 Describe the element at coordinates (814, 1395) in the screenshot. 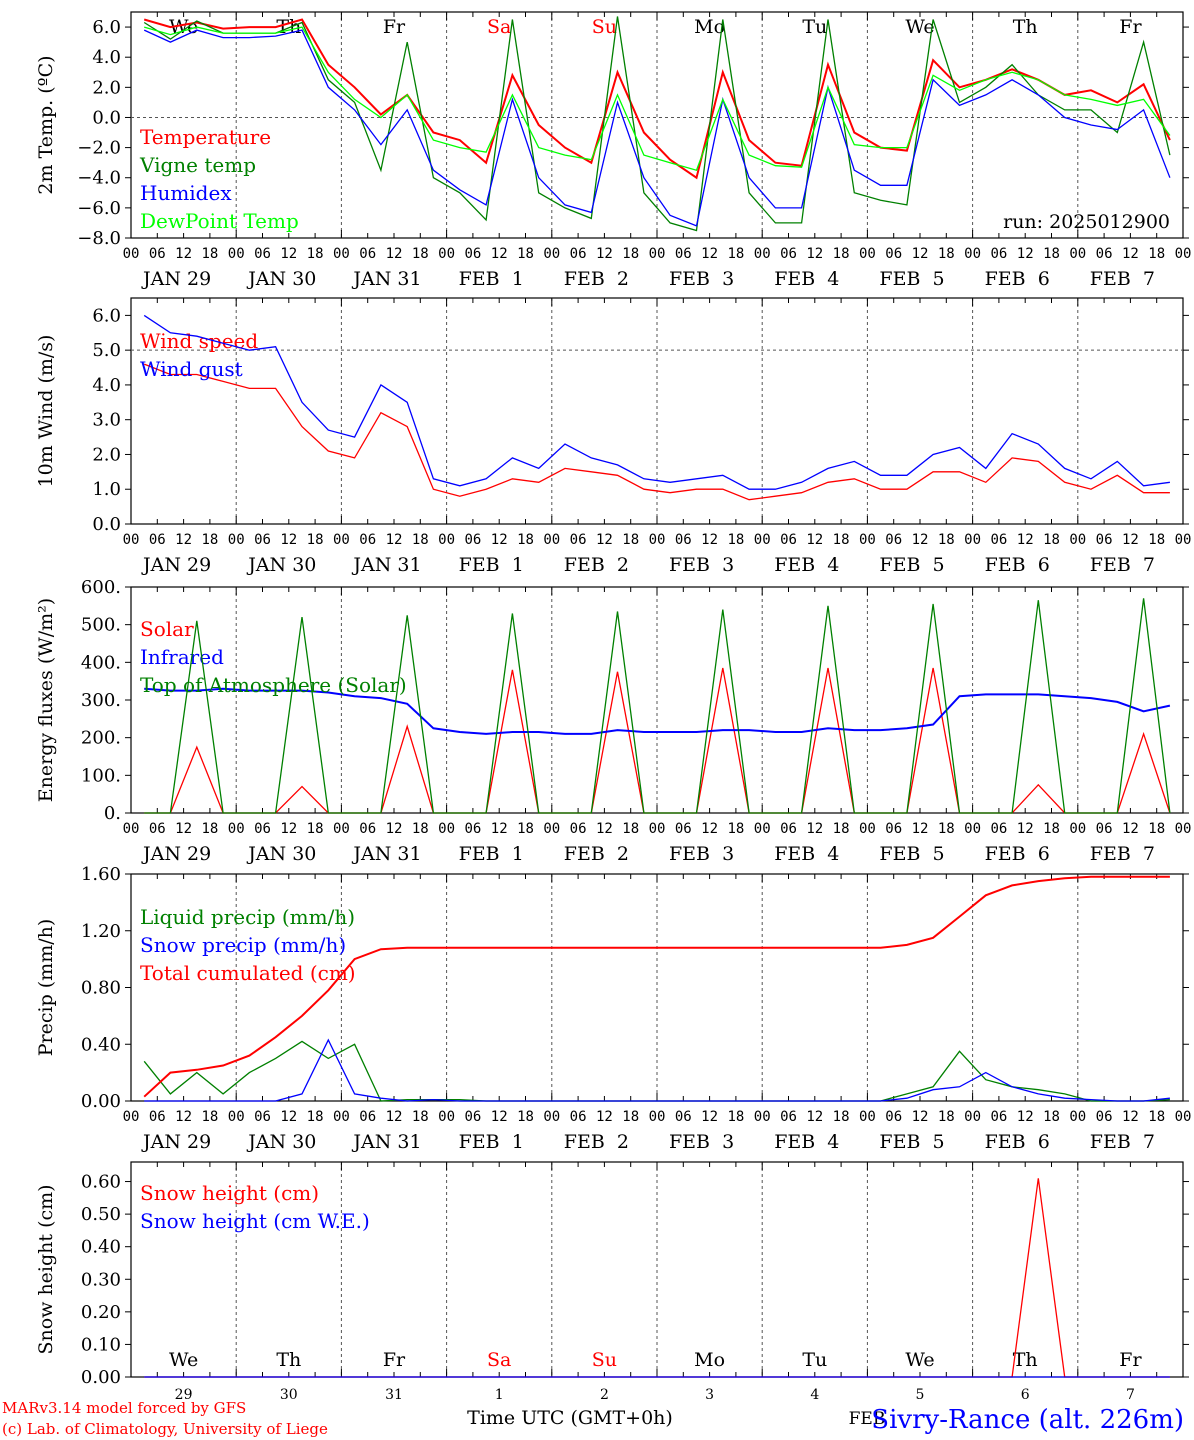

I see `day-number-label: 4` at that location.